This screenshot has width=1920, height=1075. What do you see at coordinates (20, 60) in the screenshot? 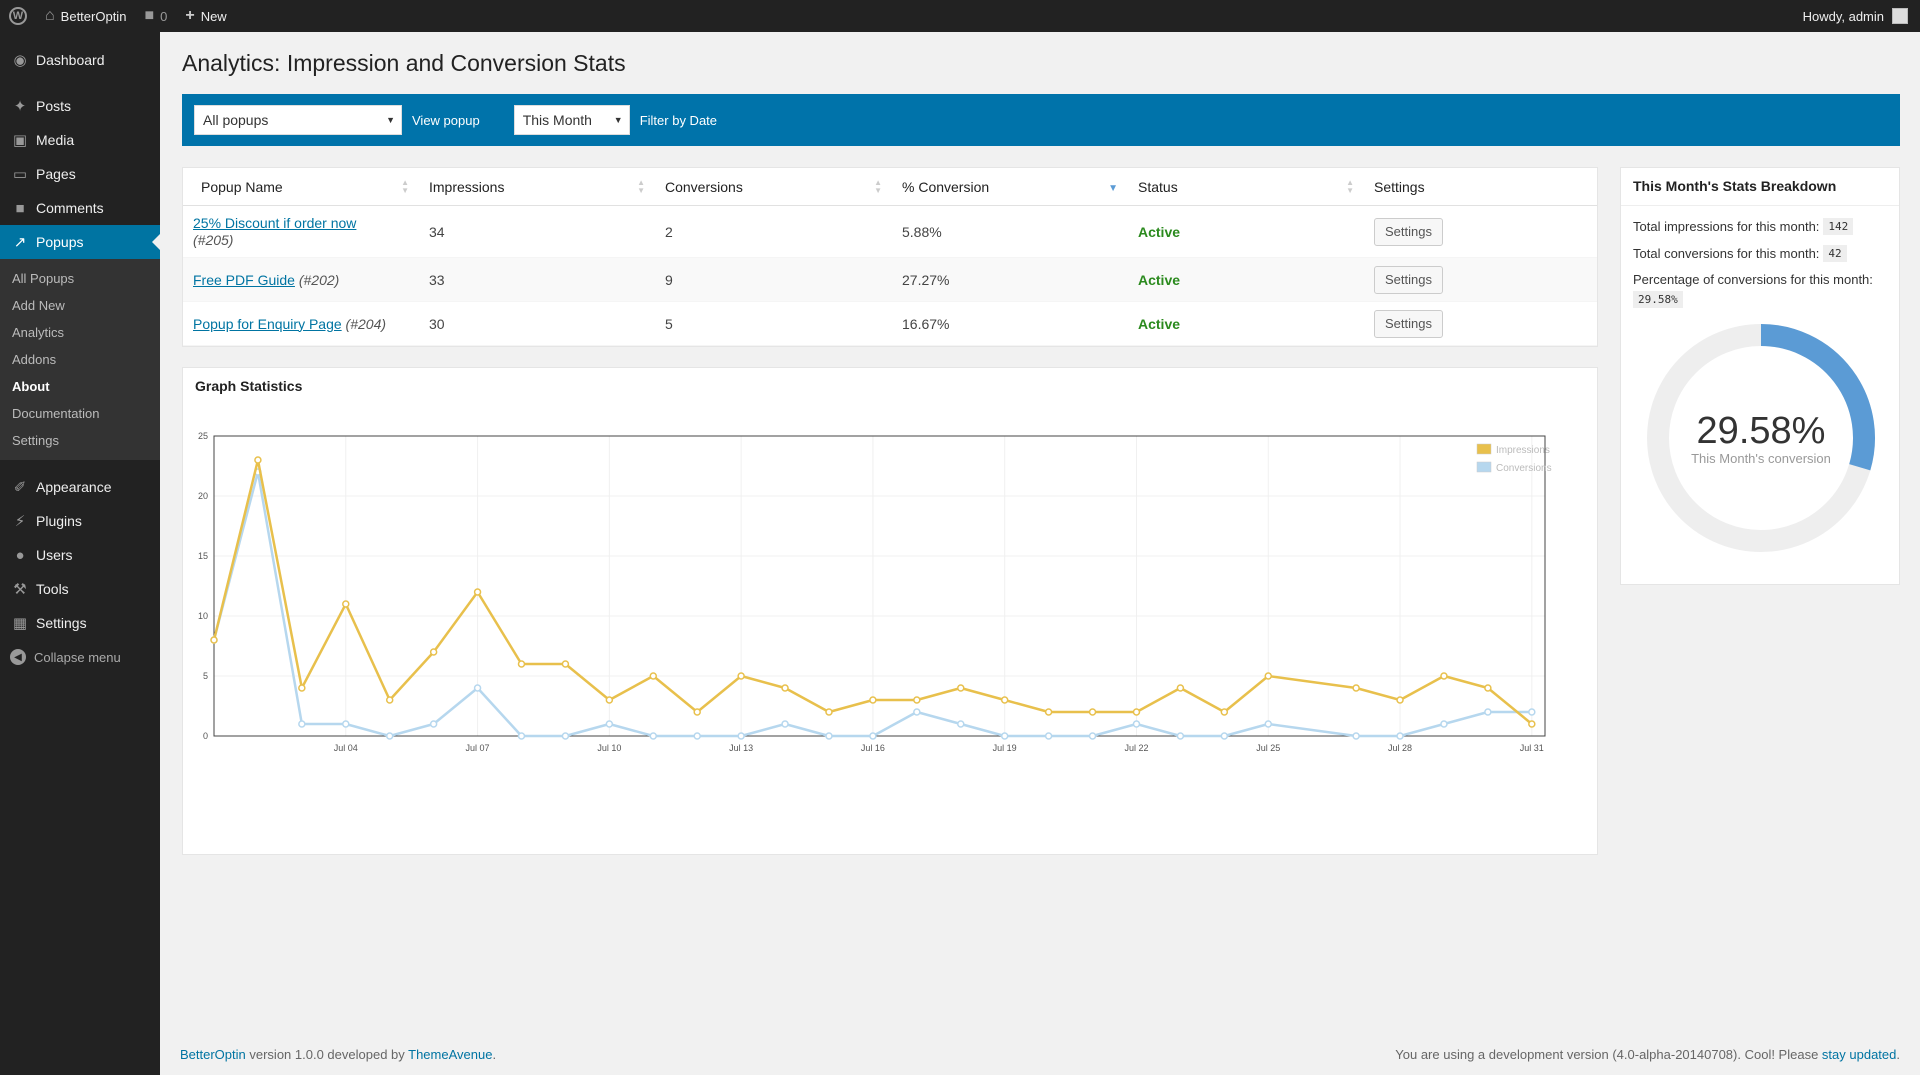
I see `dashboard-icon: ◉` at bounding box center [20, 60].